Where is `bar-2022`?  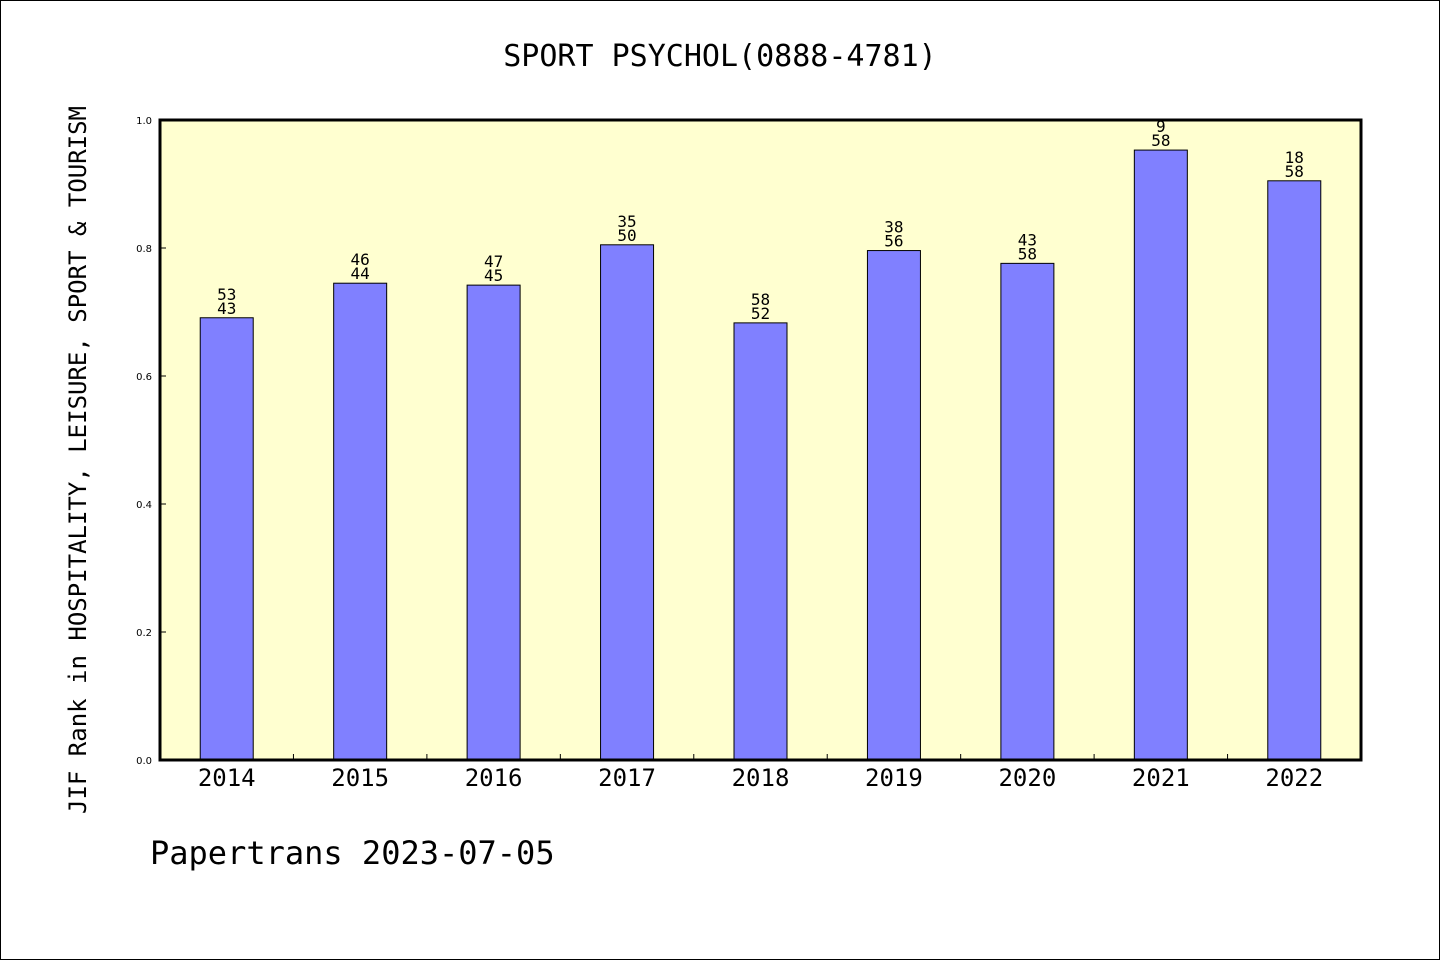
bar-2022 is located at coordinates (1294, 470).